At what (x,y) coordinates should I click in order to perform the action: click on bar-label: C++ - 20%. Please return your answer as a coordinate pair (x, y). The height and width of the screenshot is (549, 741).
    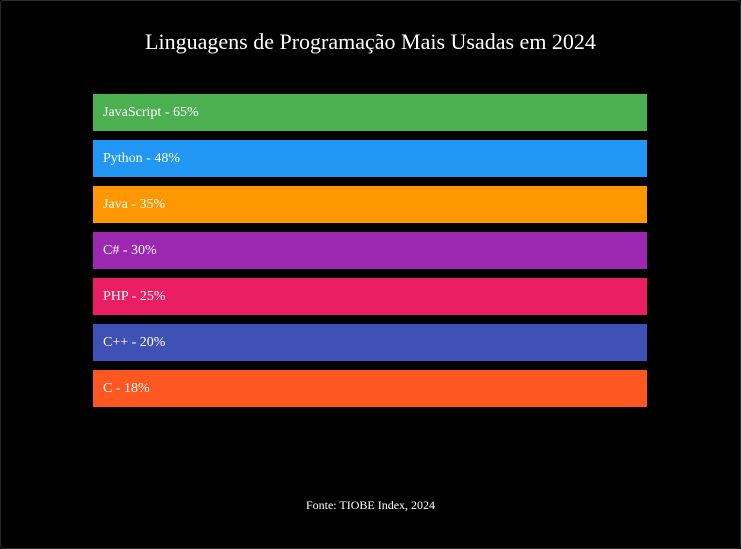
    Looking at the image, I should click on (134, 342).